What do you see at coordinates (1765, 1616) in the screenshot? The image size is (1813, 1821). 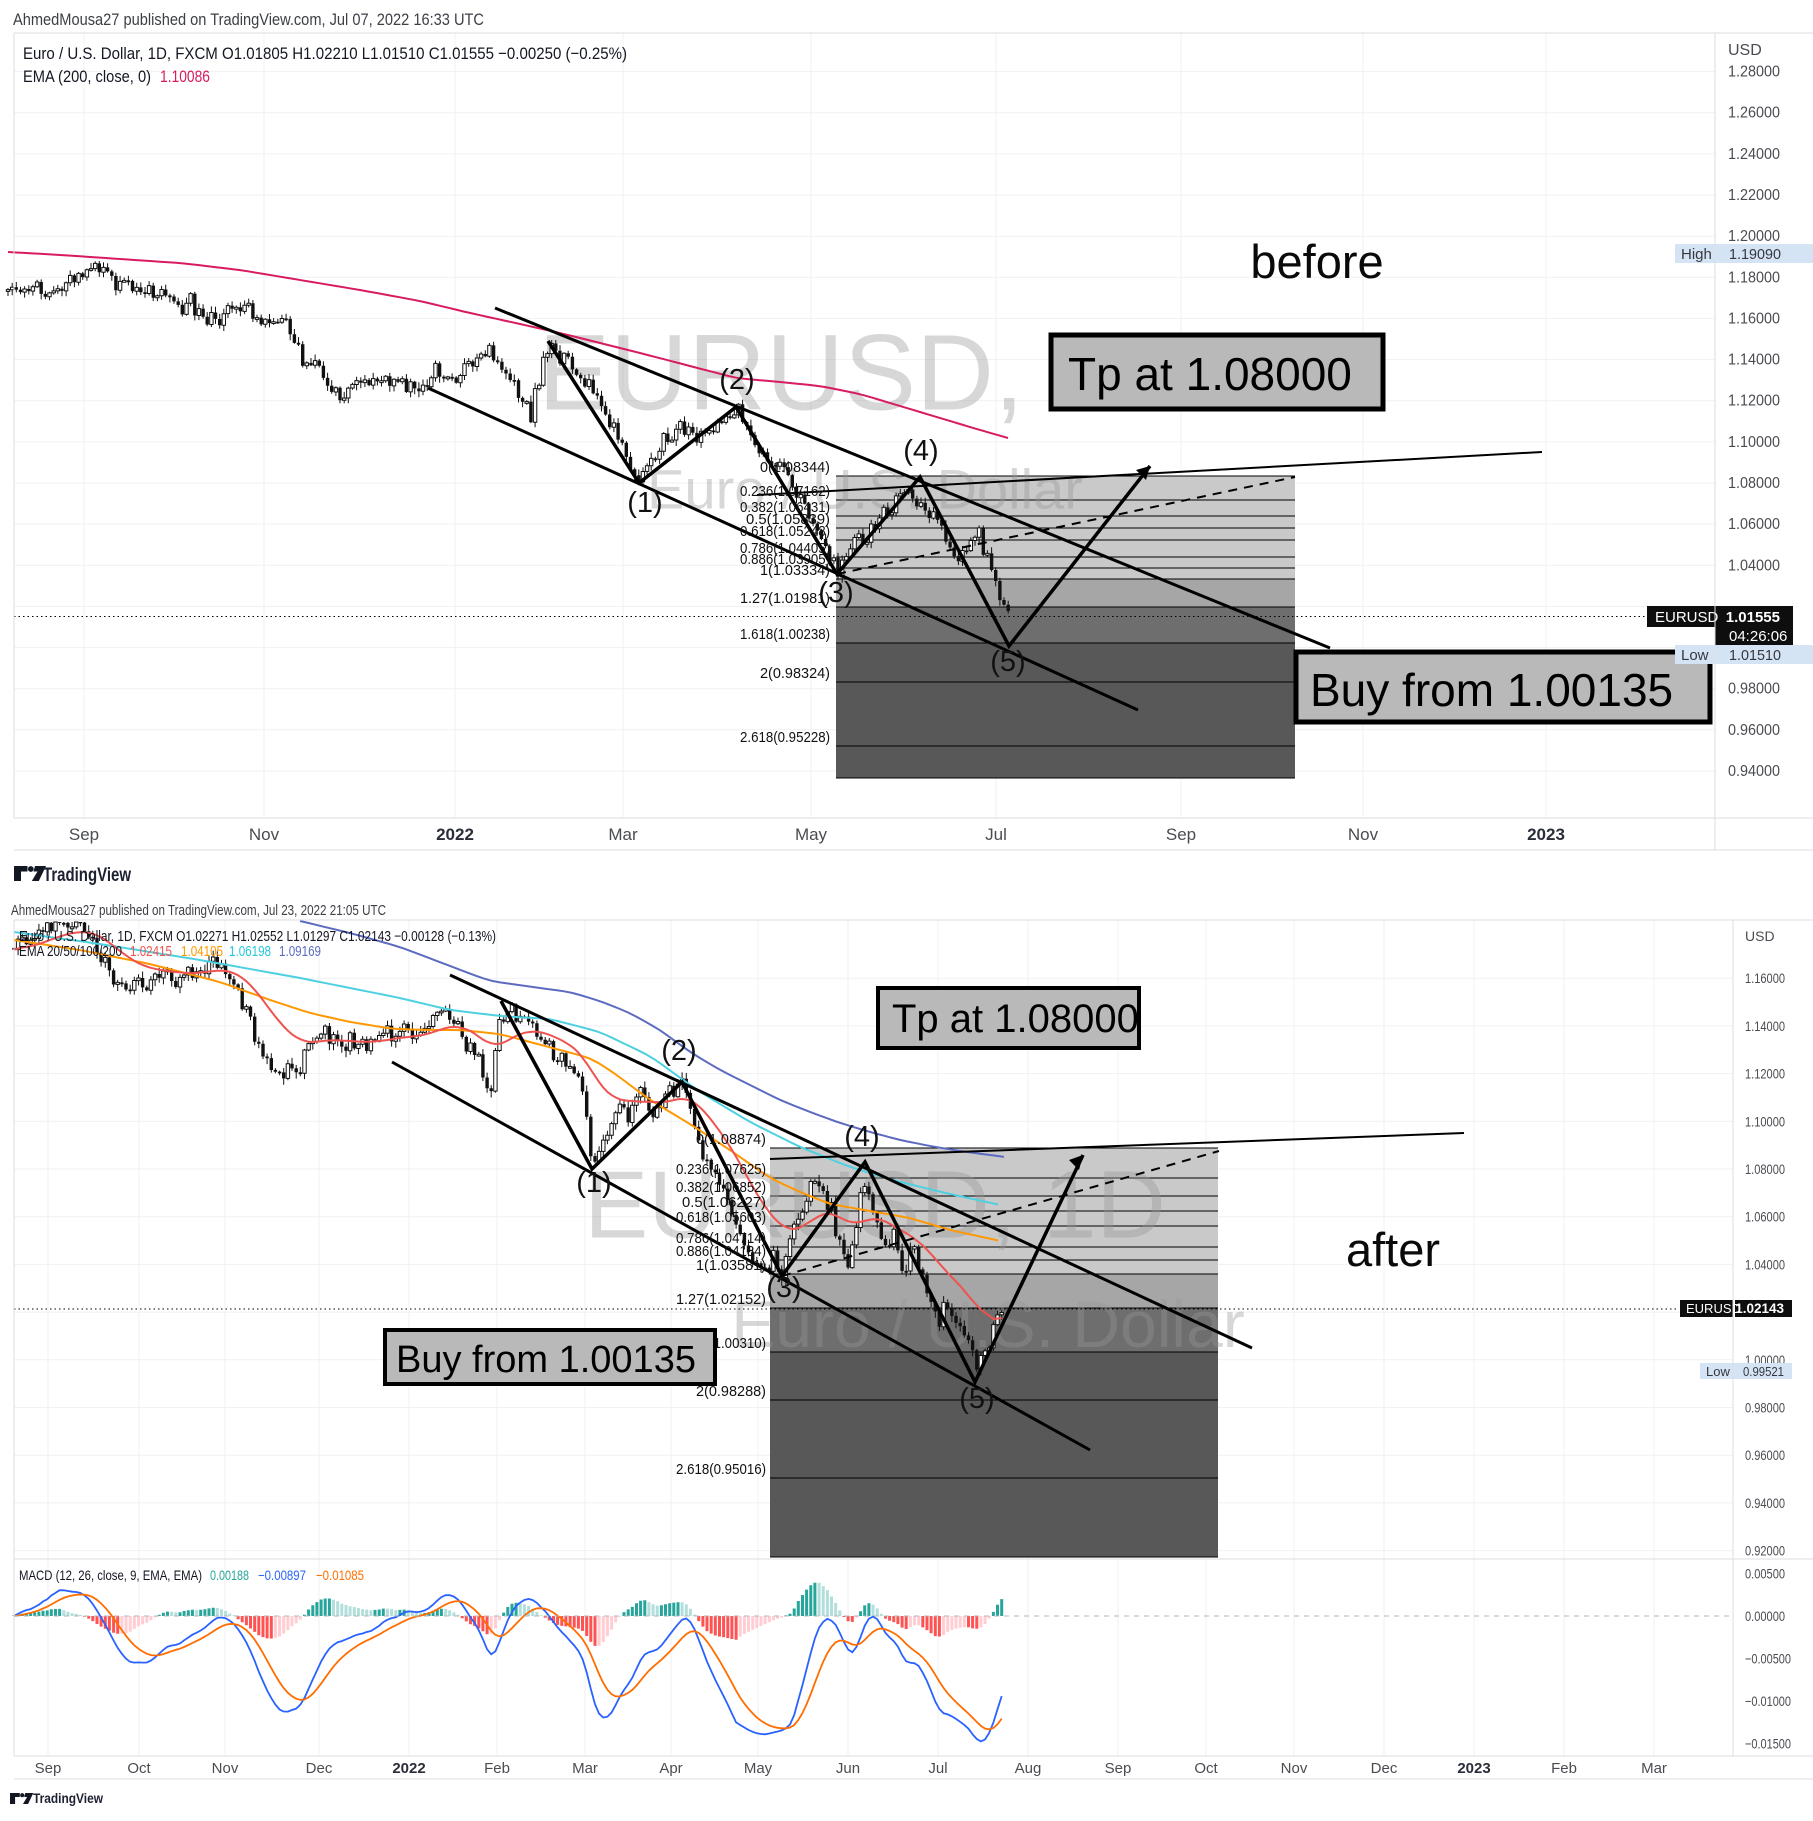 I see `svg-text: 0.00000` at bounding box center [1765, 1616].